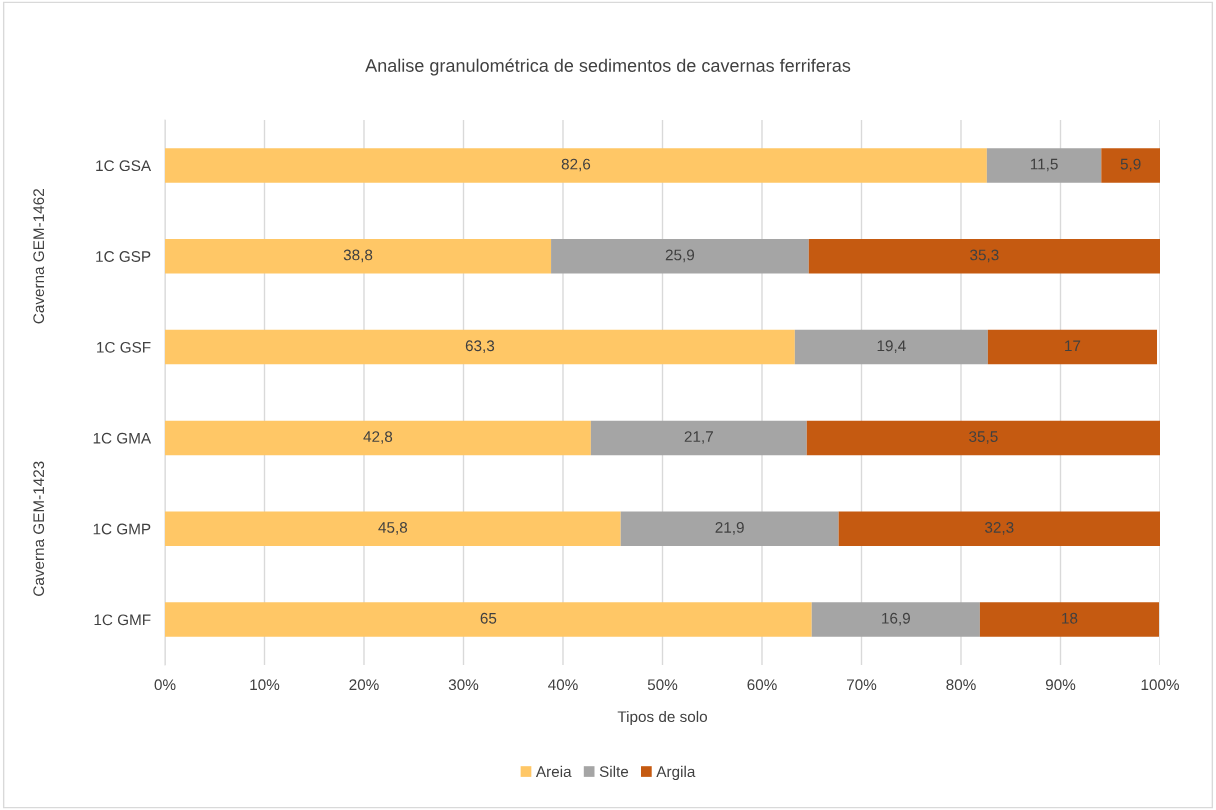  I want to click on chart-title: Analise granulométrica de sedimentos de cavernas ferriferas, so click(608, 67).